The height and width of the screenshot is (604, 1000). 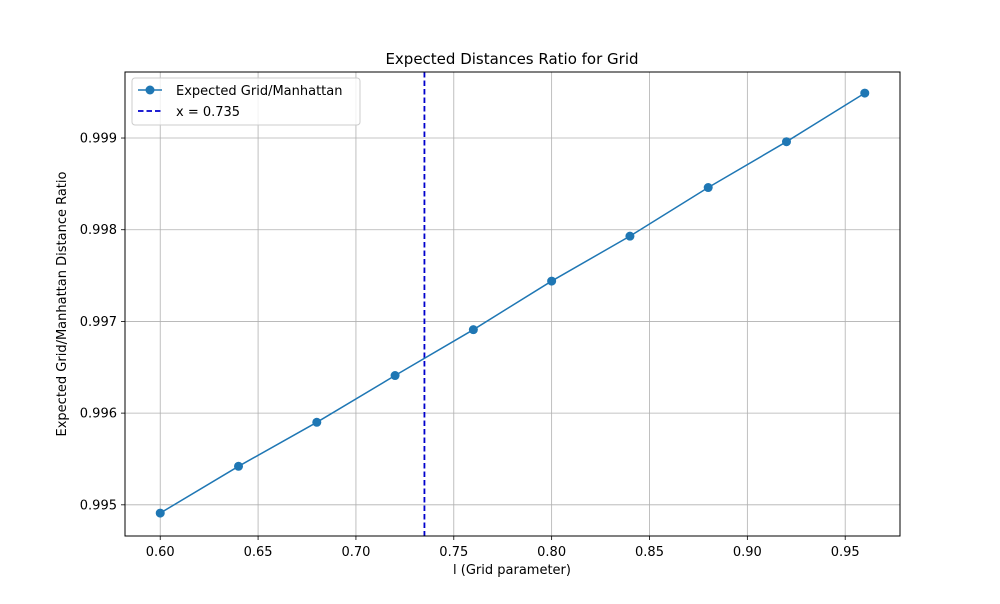 I want to click on legend-vline-label: x = 0.735, so click(x=208, y=112).